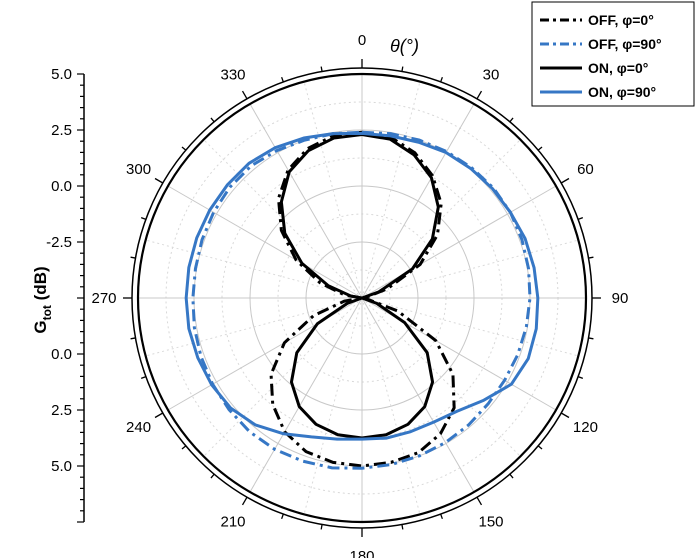 This screenshot has height=558, width=700. Describe the element at coordinates (362, 40) in the screenshot. I see `angular-tick-label: 0` at that location.